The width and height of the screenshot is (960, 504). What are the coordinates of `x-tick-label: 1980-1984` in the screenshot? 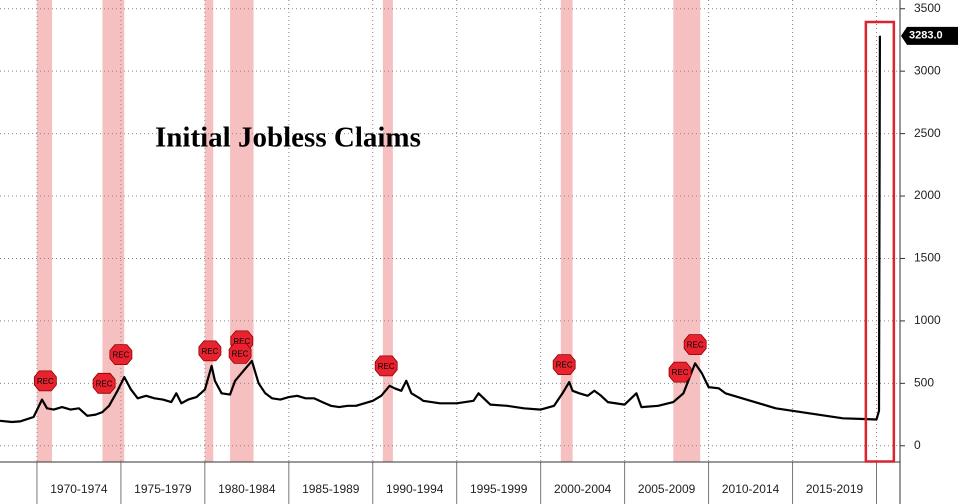 It's located at (247, 489).